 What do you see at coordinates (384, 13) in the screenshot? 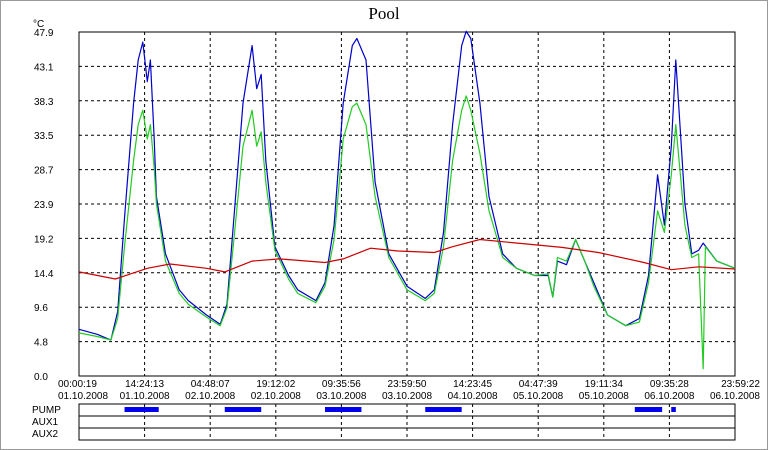
I see `chart-title: Pool` at bounding box center [384, 13].